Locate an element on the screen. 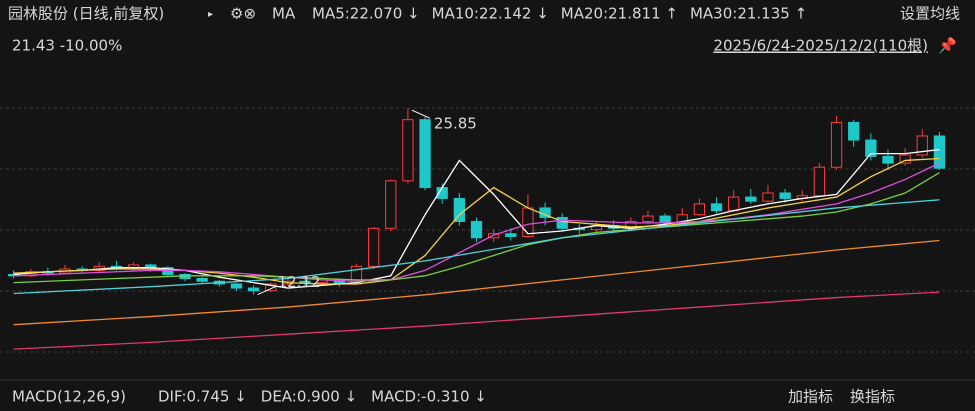 Image resolution: width=975 pixels, height=411 pixels. legend-entry: MA5:22.070 ↓ is located at coordinates (366, 14).